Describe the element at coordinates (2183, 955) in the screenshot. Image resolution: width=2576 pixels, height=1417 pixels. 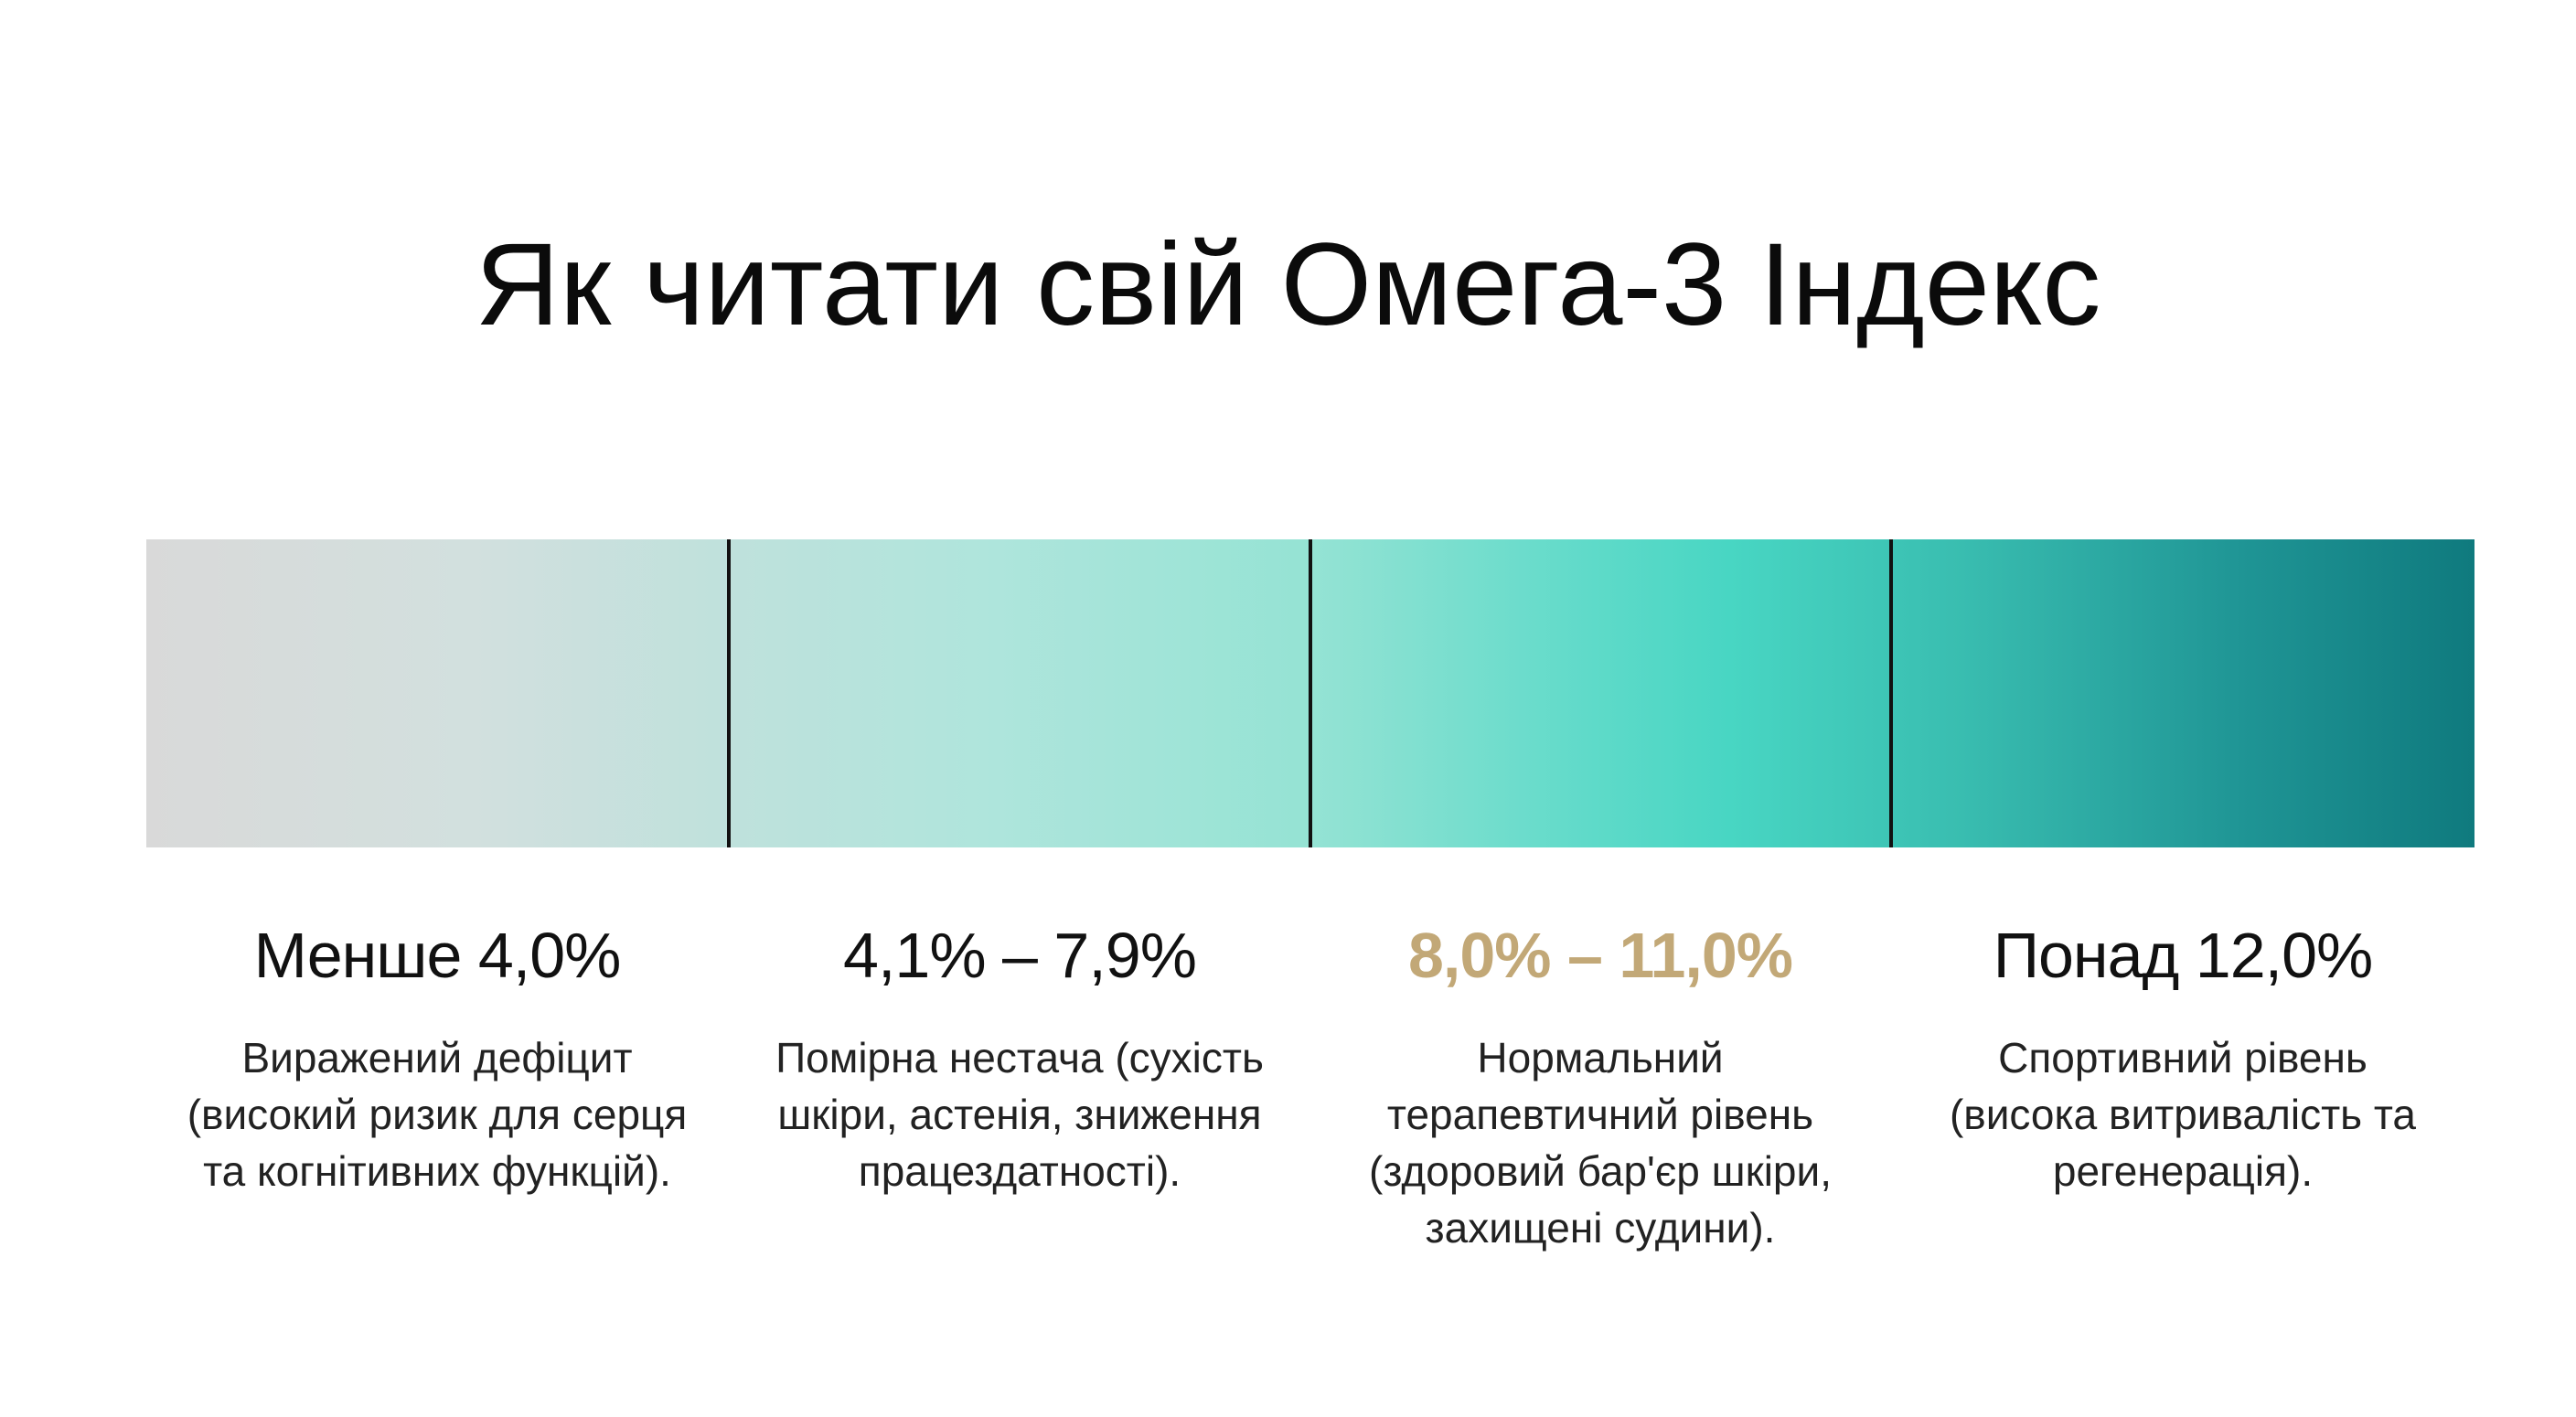
I see `range-label: Понад 12,0%` at that location.